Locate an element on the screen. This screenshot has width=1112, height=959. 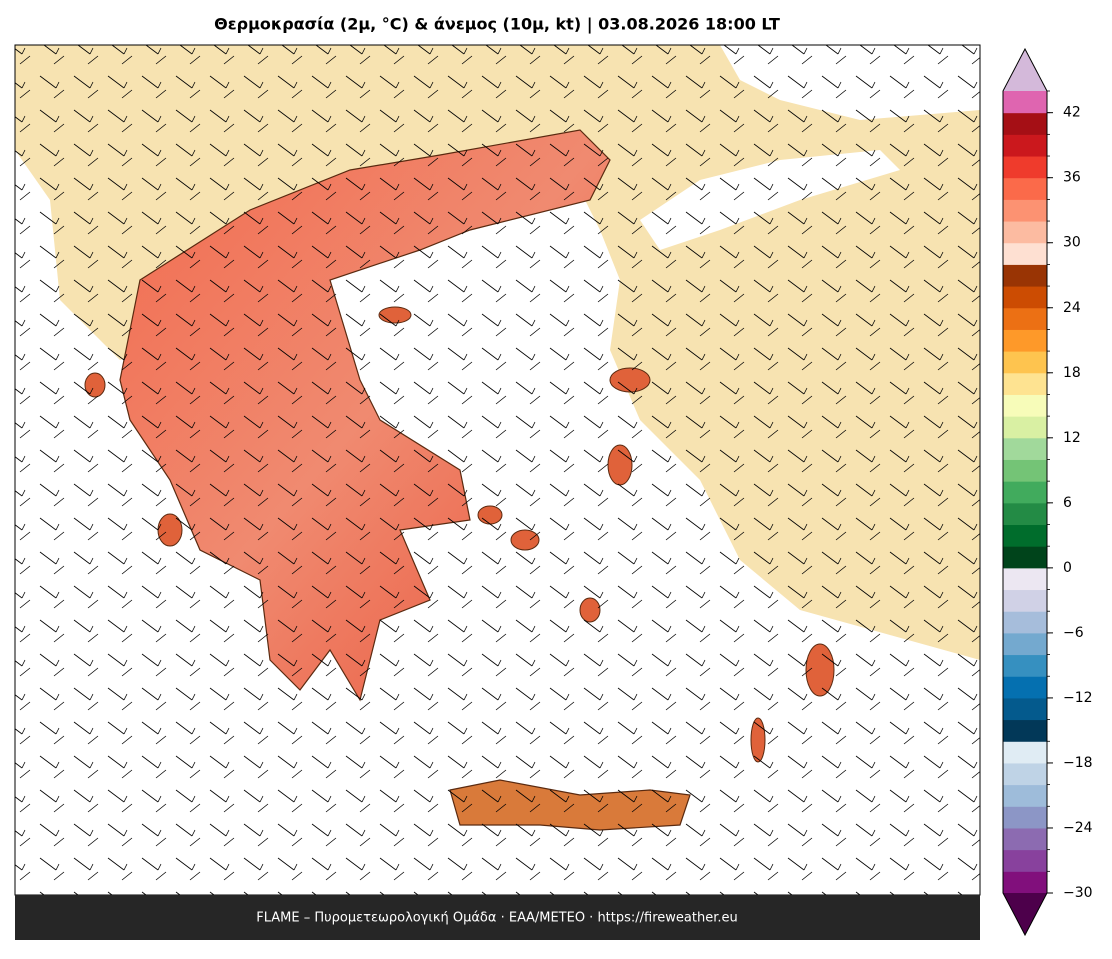
colorbar-tick-label: −24 is located at coordinates (1078, 828).